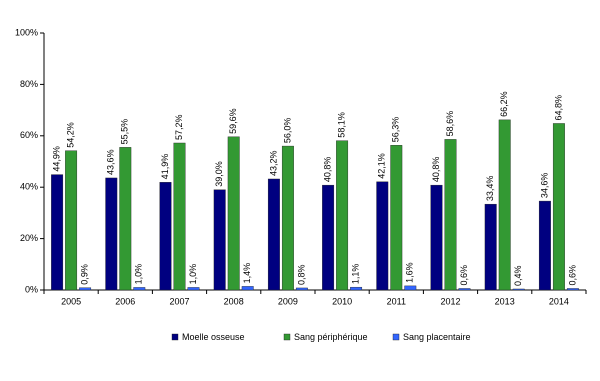  What do you see at coordinates (273, 163) in the screenshot?
I see `value-label: 43,2%` at bounding box center [273, 163].